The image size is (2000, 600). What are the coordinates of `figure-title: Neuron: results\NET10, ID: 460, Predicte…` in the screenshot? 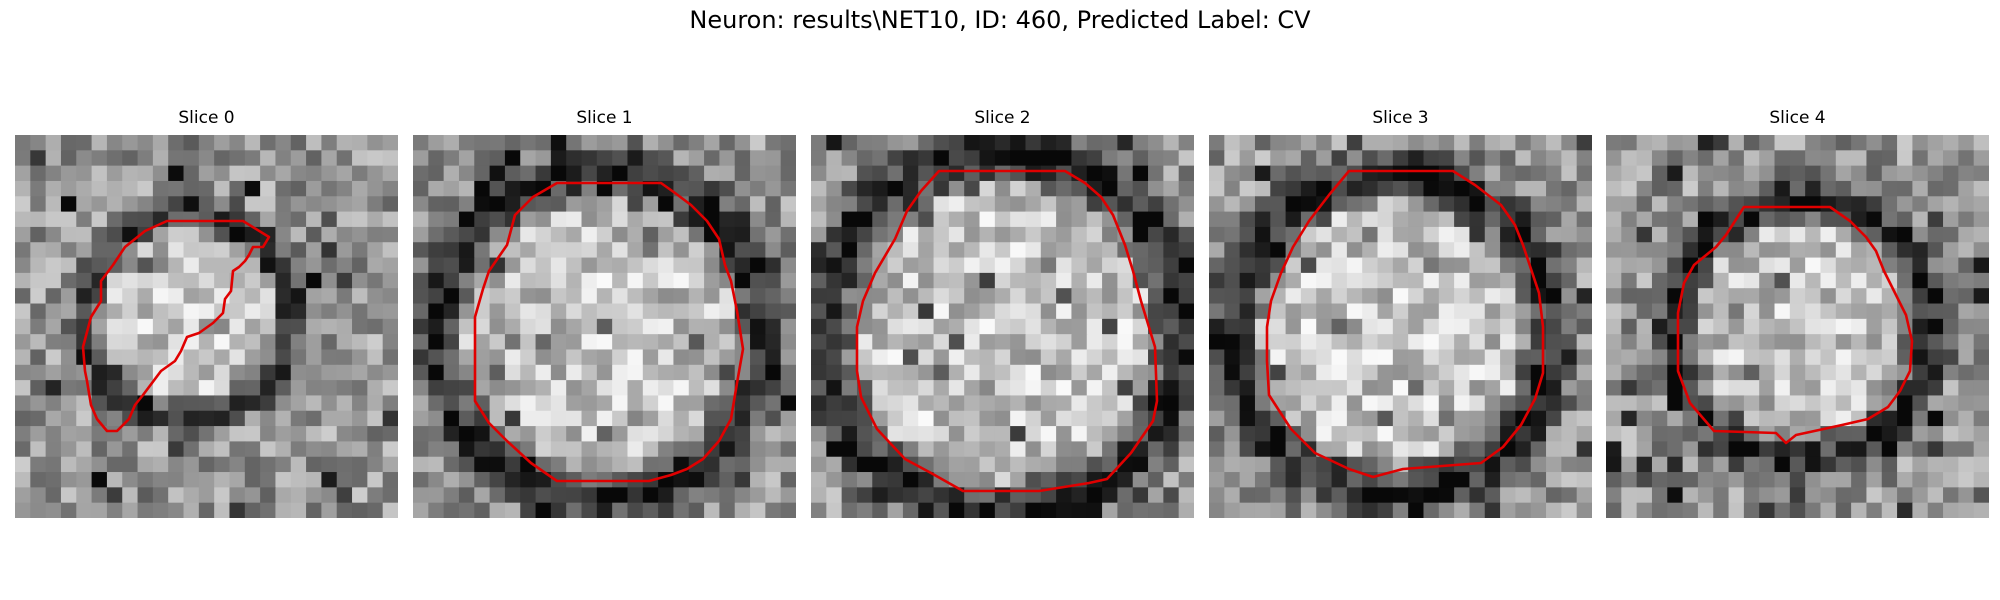 It's located at (1000, 20).